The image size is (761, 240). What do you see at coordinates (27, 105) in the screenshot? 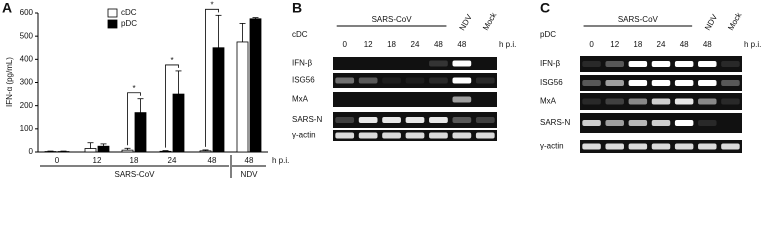
I see `y-tick-label: 200` at bounding box center [27, 105].